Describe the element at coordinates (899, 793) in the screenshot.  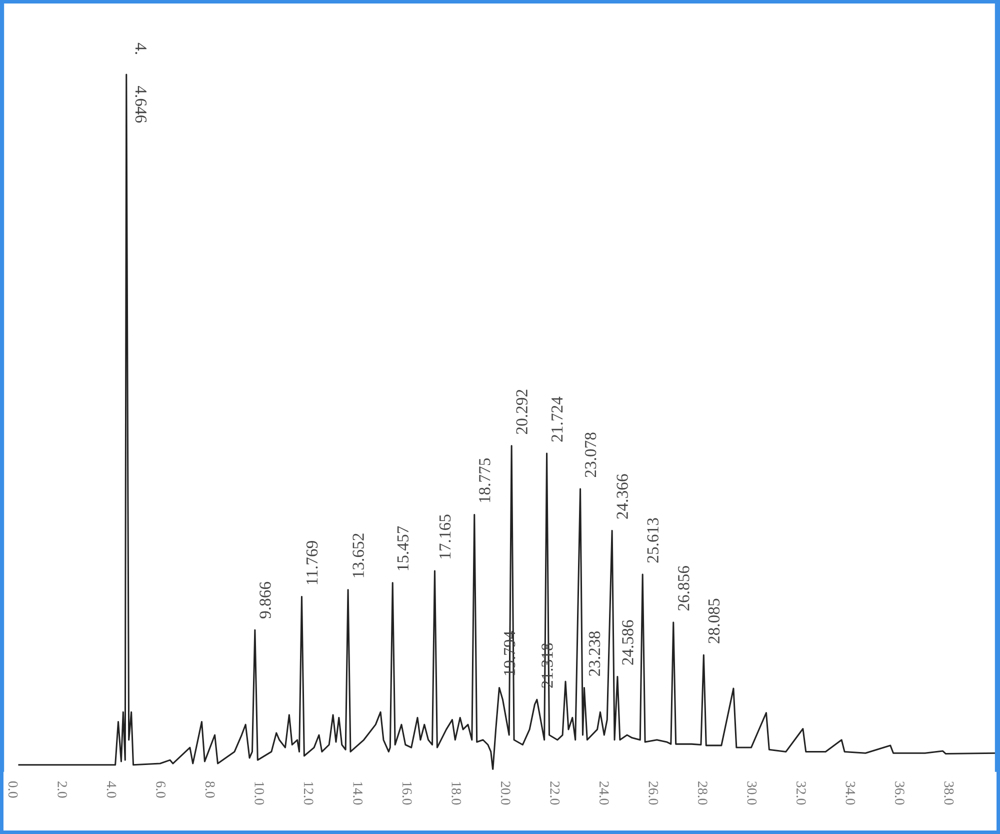
I see `x-tick-label: 36.0` at that location.